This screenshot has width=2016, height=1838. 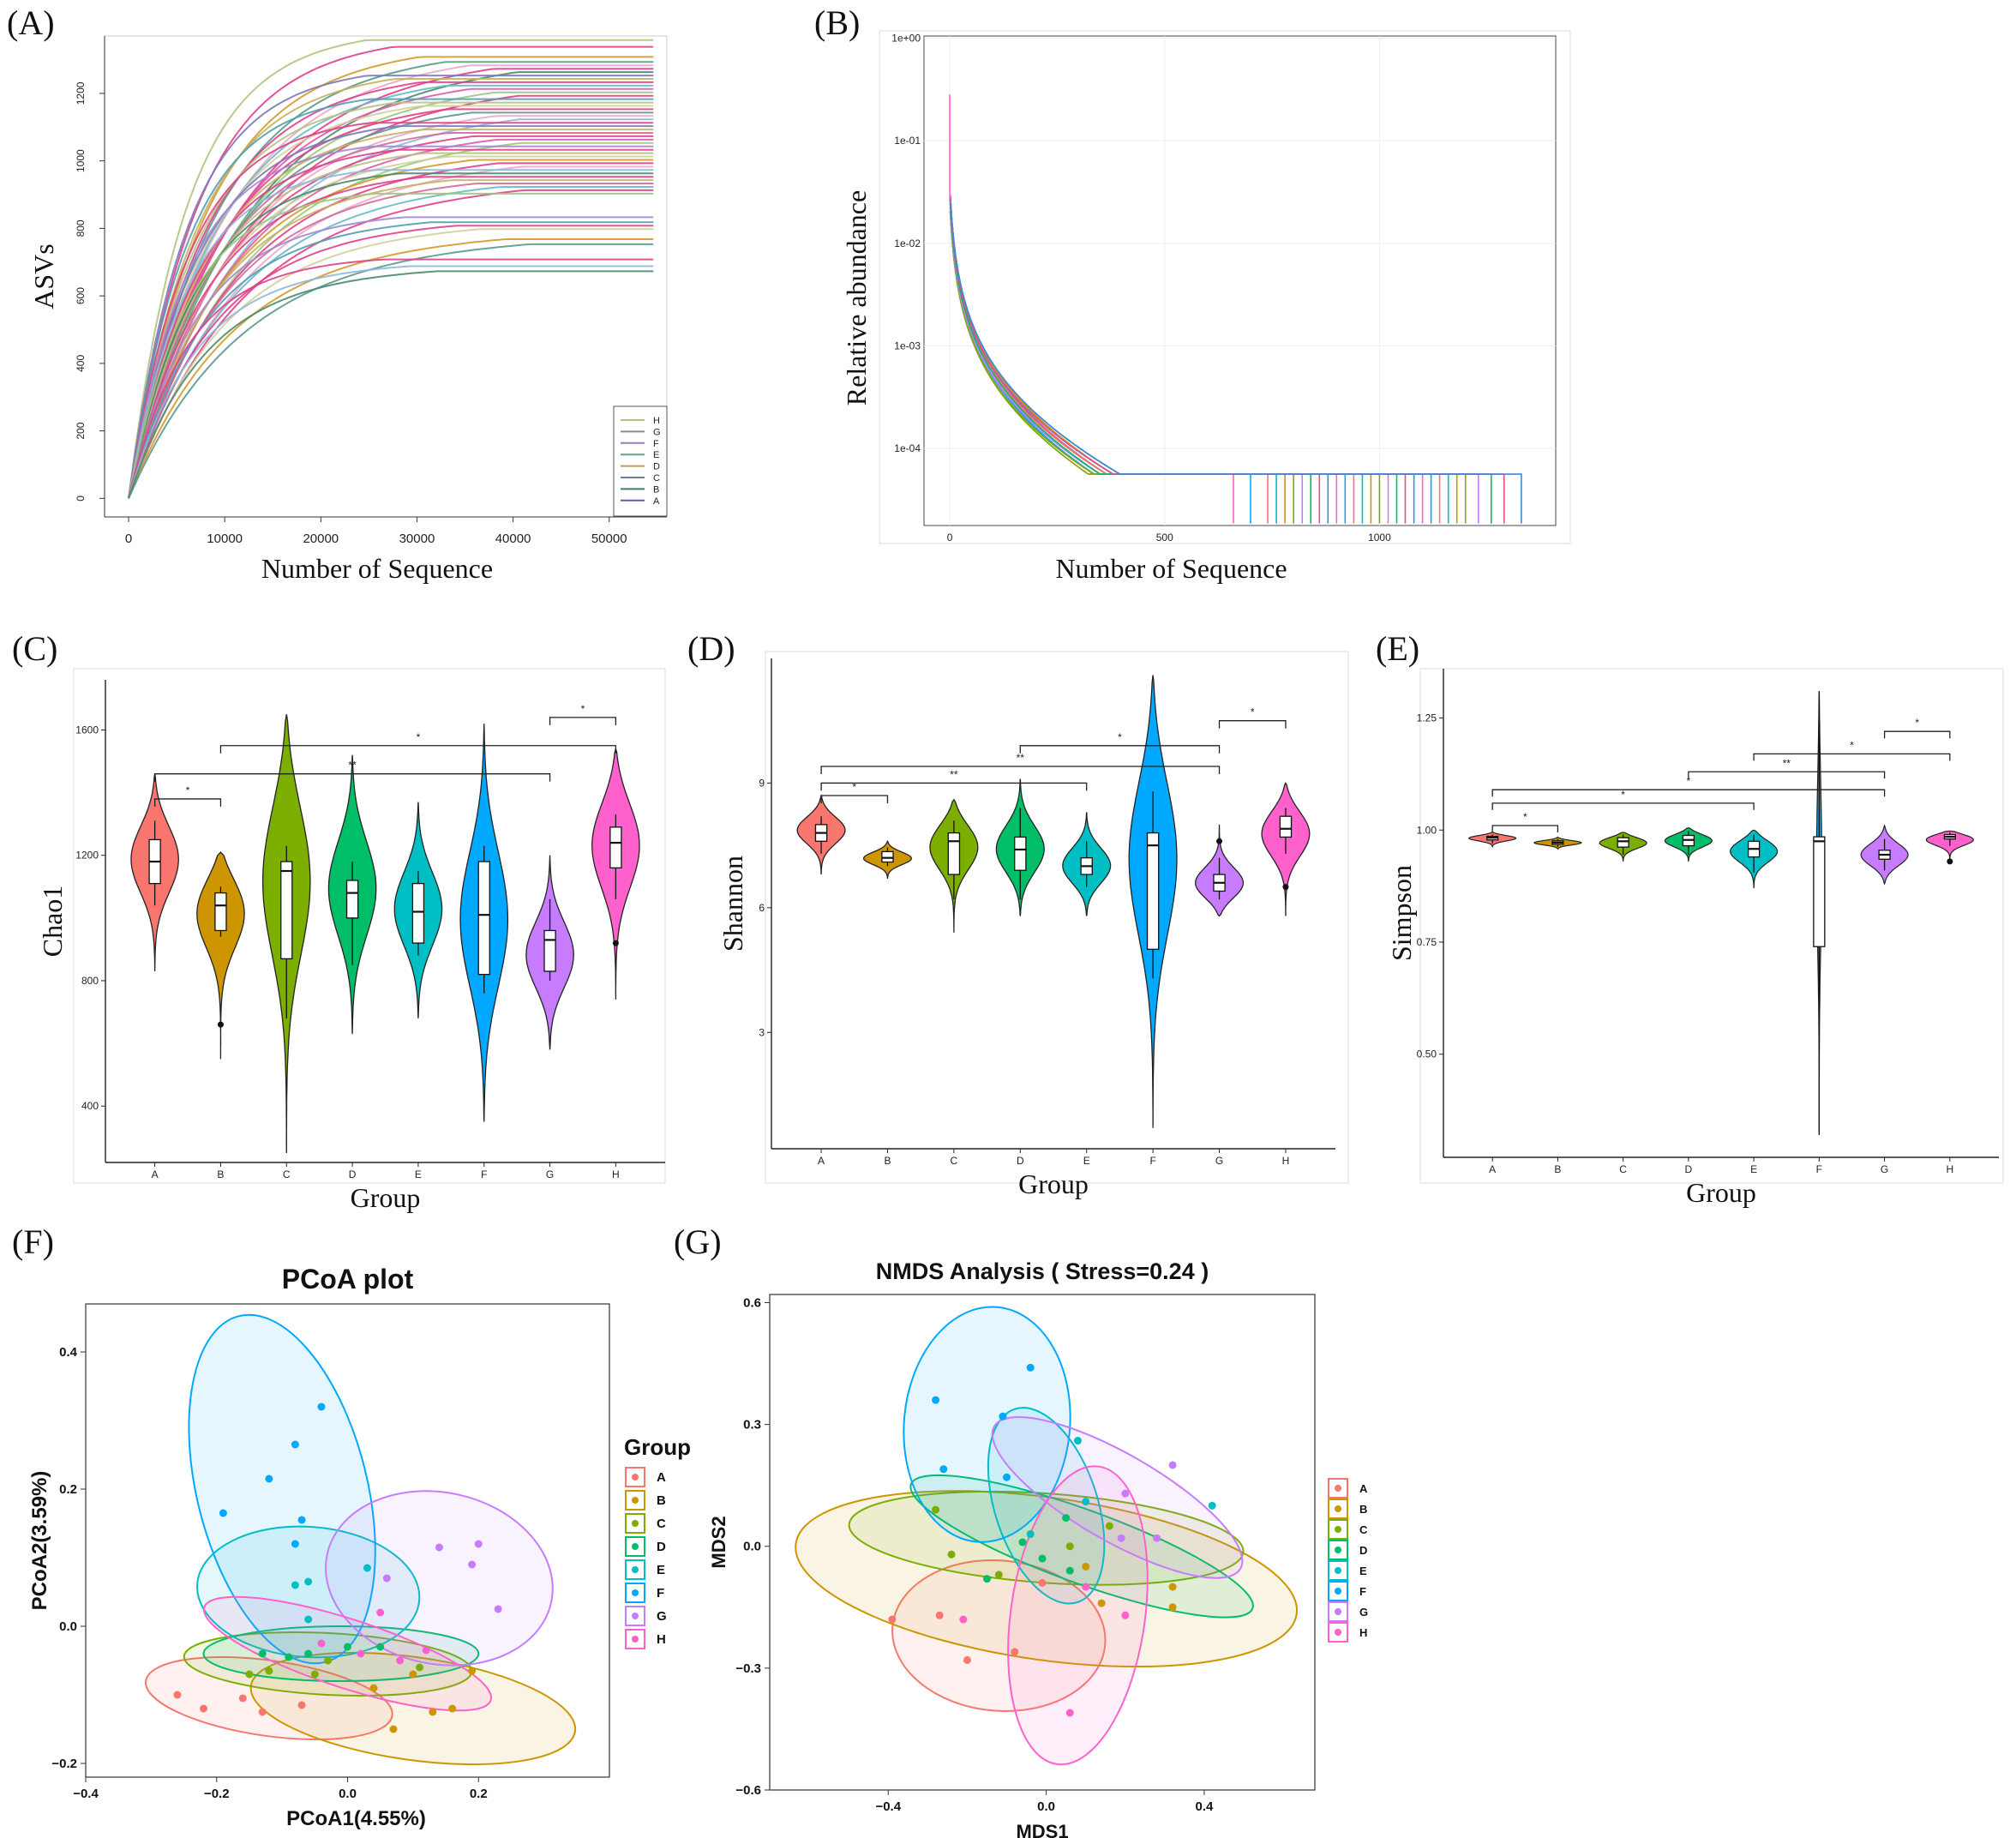 What do you see at coordinates (752, 1425) in the screenshot?
I see `panel-g-y-tick-label: 0.3` at bounding box center [752, 1425].